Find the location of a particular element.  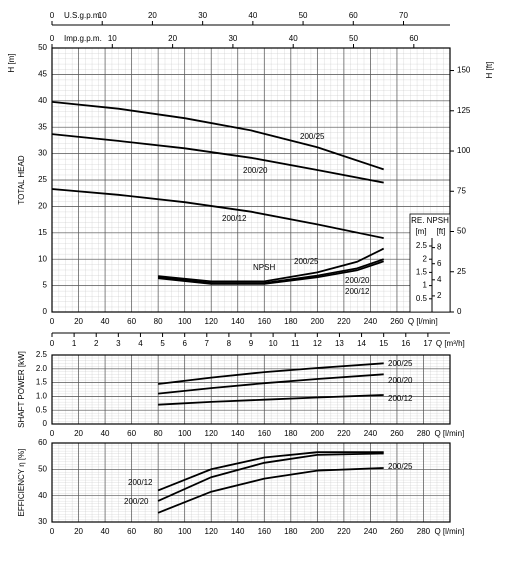

ft-tick-label: 0 is located at coordinates (459, 311).